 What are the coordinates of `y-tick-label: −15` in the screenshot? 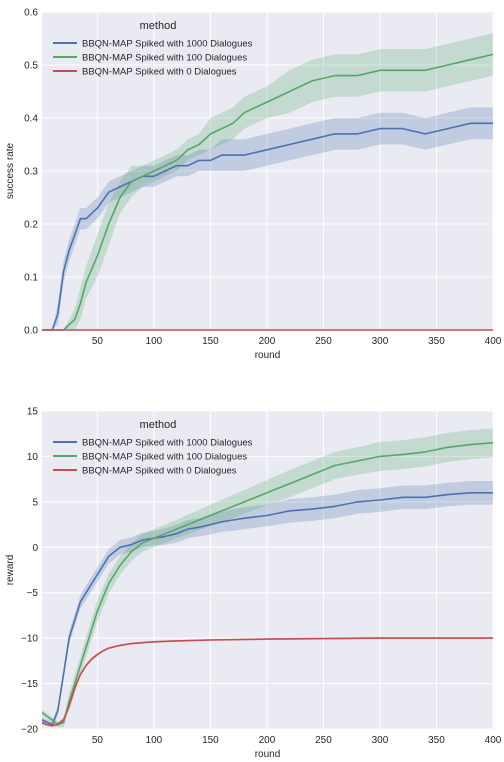 It's located at (29, 684).